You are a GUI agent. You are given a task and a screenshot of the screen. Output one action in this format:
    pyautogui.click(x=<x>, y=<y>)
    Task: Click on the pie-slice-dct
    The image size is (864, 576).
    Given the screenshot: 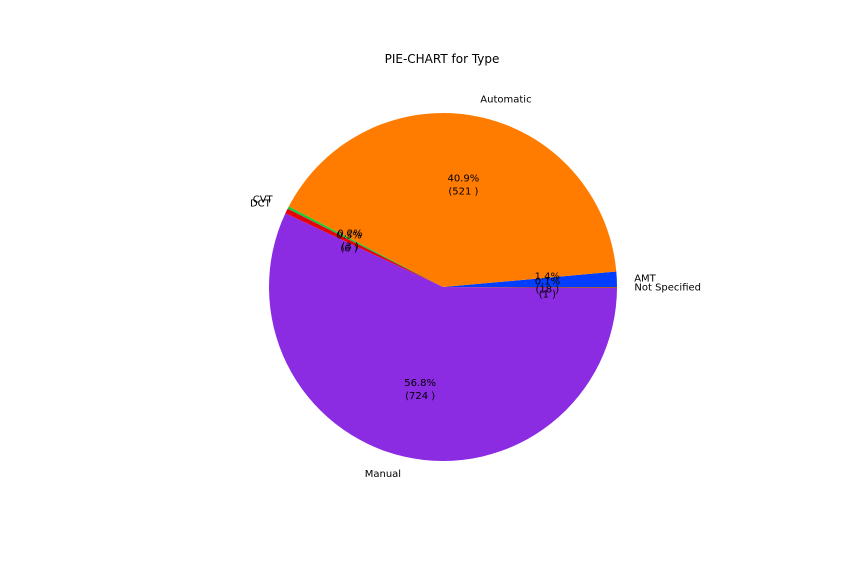 What is the action you would take?
    pyautogui.click(x=364, y=247)
    